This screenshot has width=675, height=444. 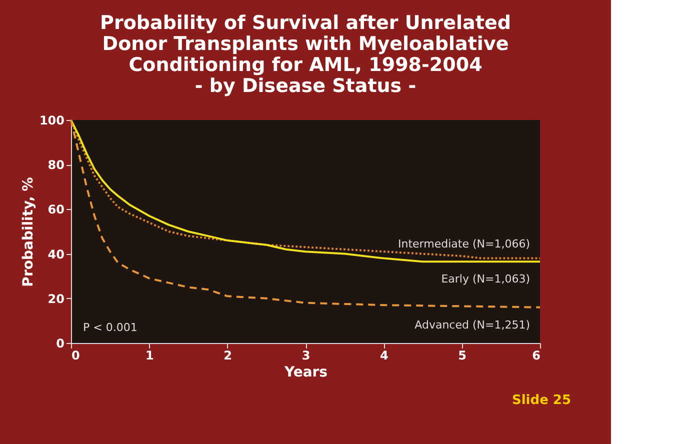 I want to click on y-tick-label: 100, so click(x=51, y=121).